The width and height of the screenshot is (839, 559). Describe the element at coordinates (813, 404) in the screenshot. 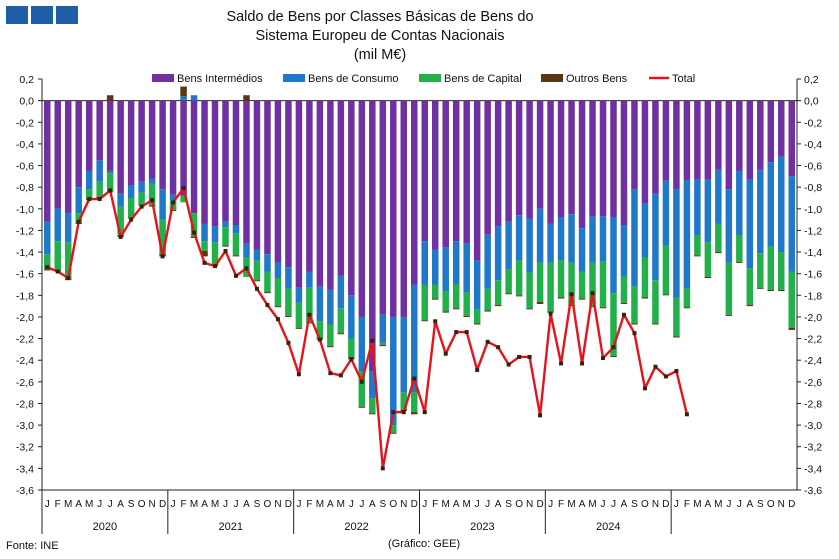

I see `y-tick-label-right: -2,8` at that location.